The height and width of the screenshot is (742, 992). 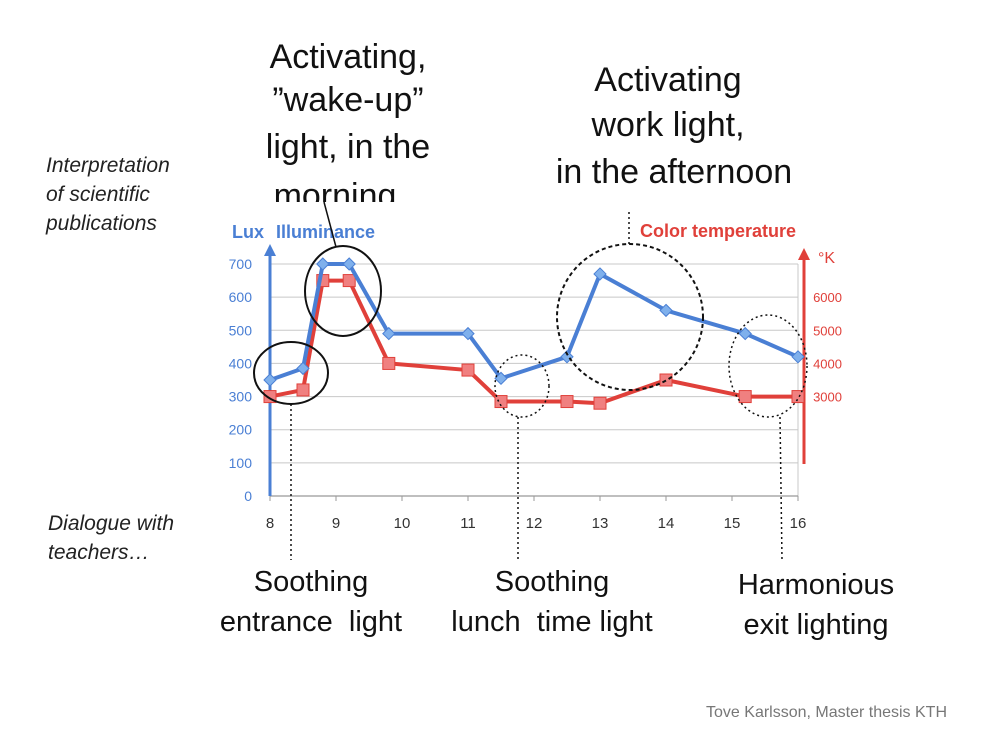 What do you see at coordinates (347, 100) in the screenshot?
I see `annotation-morning-line-2: ”wake-up”` at bounding box center [347, 100].